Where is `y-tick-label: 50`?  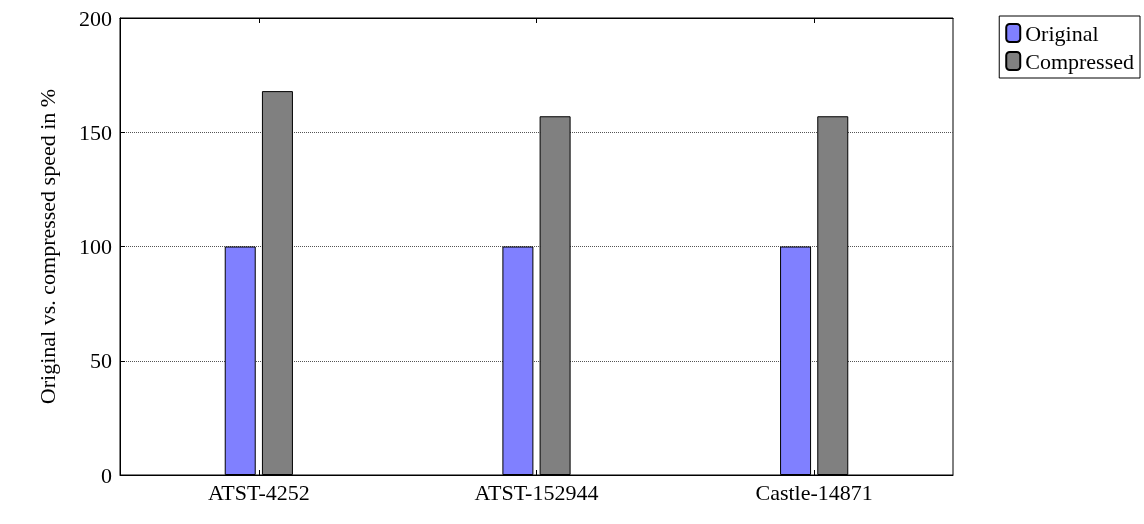 y-tick-label: 50 is located at coordinates (101, 361).